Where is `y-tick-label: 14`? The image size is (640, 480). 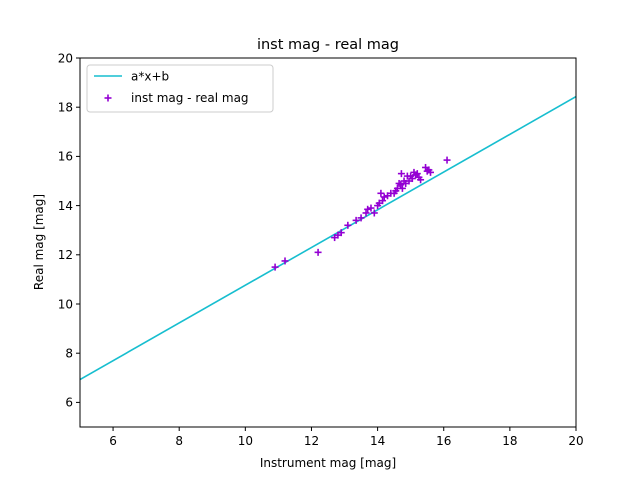
y-tick-label: 14 is located at coordinates (65, 206).